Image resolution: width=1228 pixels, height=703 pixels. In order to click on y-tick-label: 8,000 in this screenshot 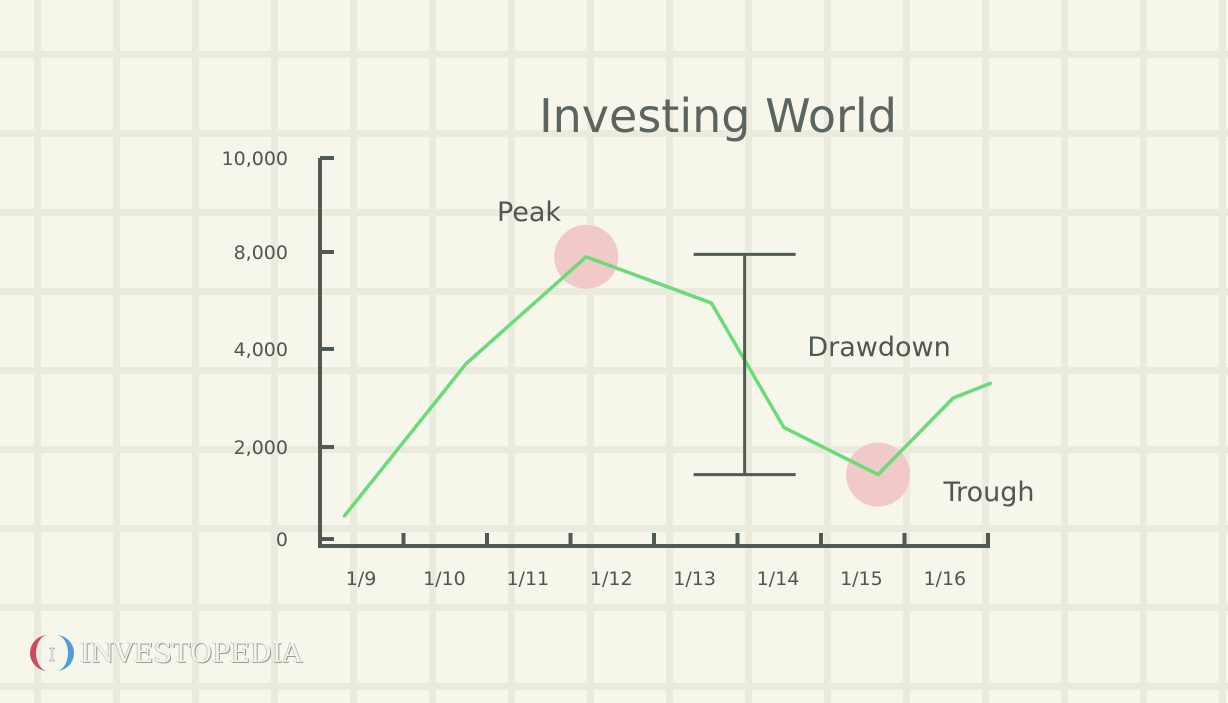, I will do `click(261, 253)`.